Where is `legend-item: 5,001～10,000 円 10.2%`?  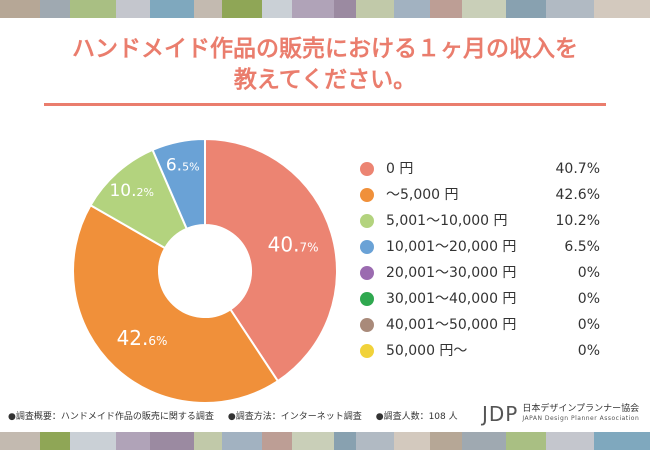 legend-item: 5,001～10,000 円 10.2% is located at coordinates (480, 221).